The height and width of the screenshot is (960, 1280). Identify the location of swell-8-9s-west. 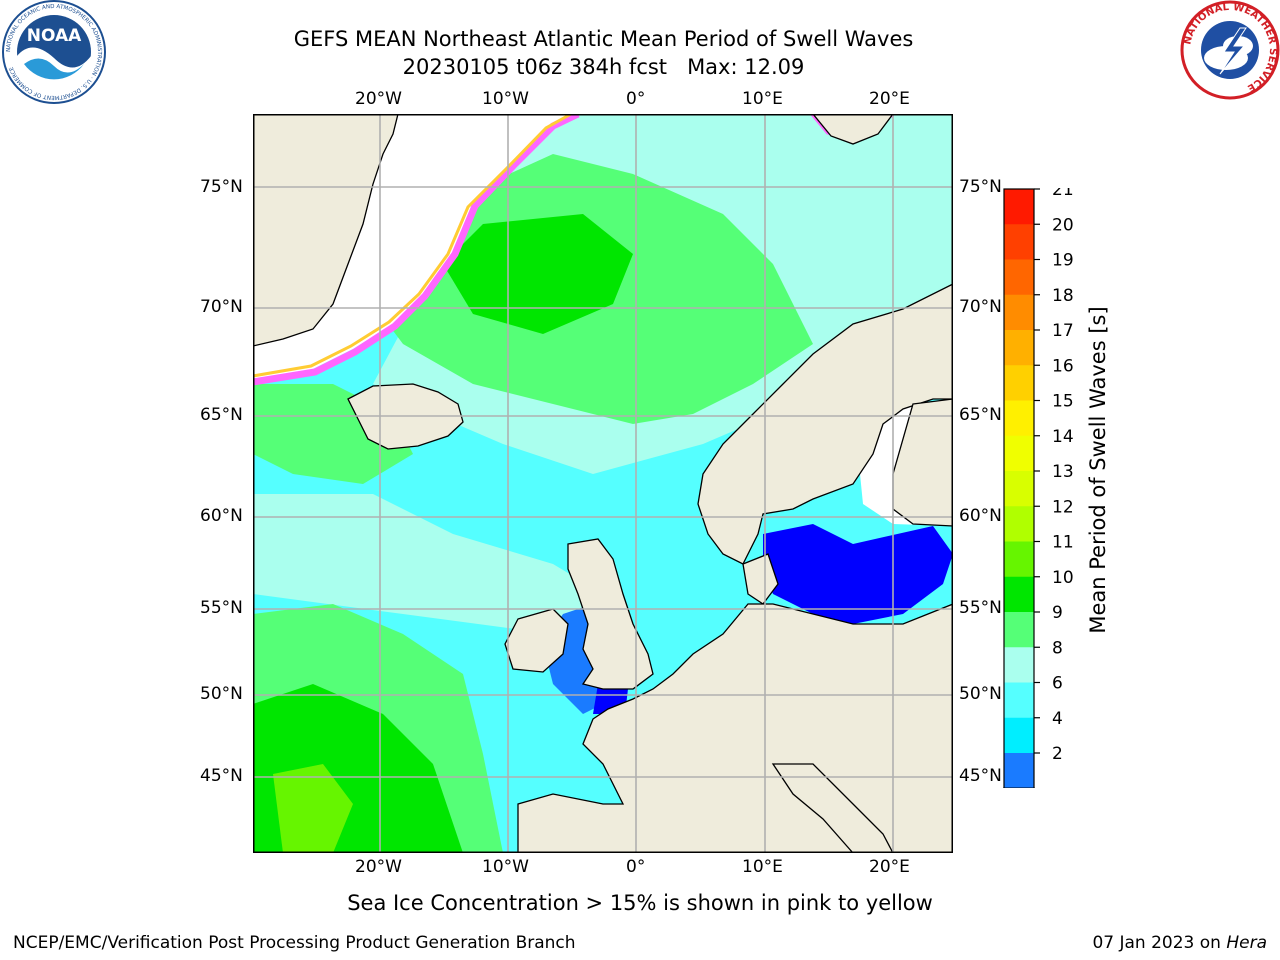
(428, 564).